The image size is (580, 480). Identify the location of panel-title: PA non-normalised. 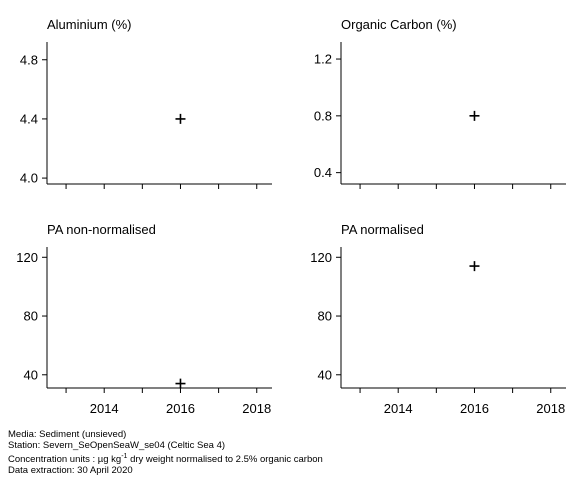
(101, 229).